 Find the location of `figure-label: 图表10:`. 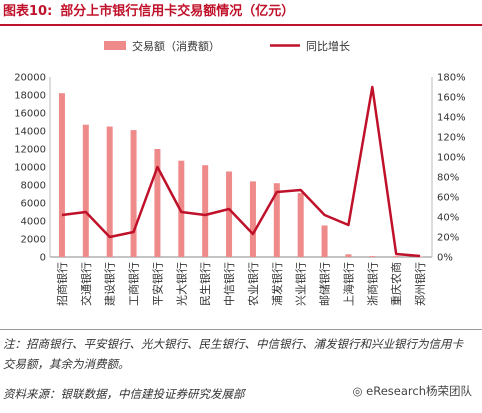

figure-label: 图表10: is located at coordinates (28, 11).